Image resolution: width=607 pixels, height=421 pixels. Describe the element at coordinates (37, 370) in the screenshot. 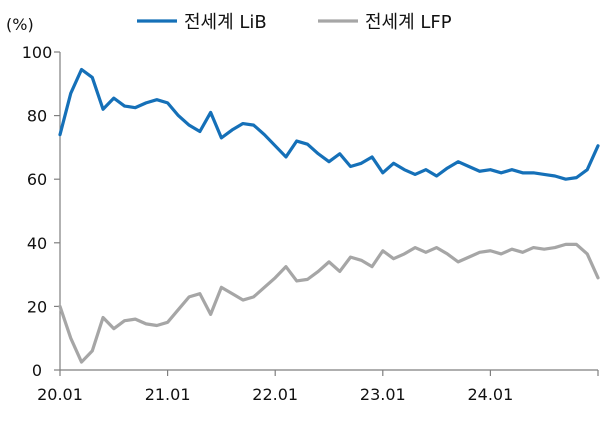

I see `y-tick-label: 0` at that location.